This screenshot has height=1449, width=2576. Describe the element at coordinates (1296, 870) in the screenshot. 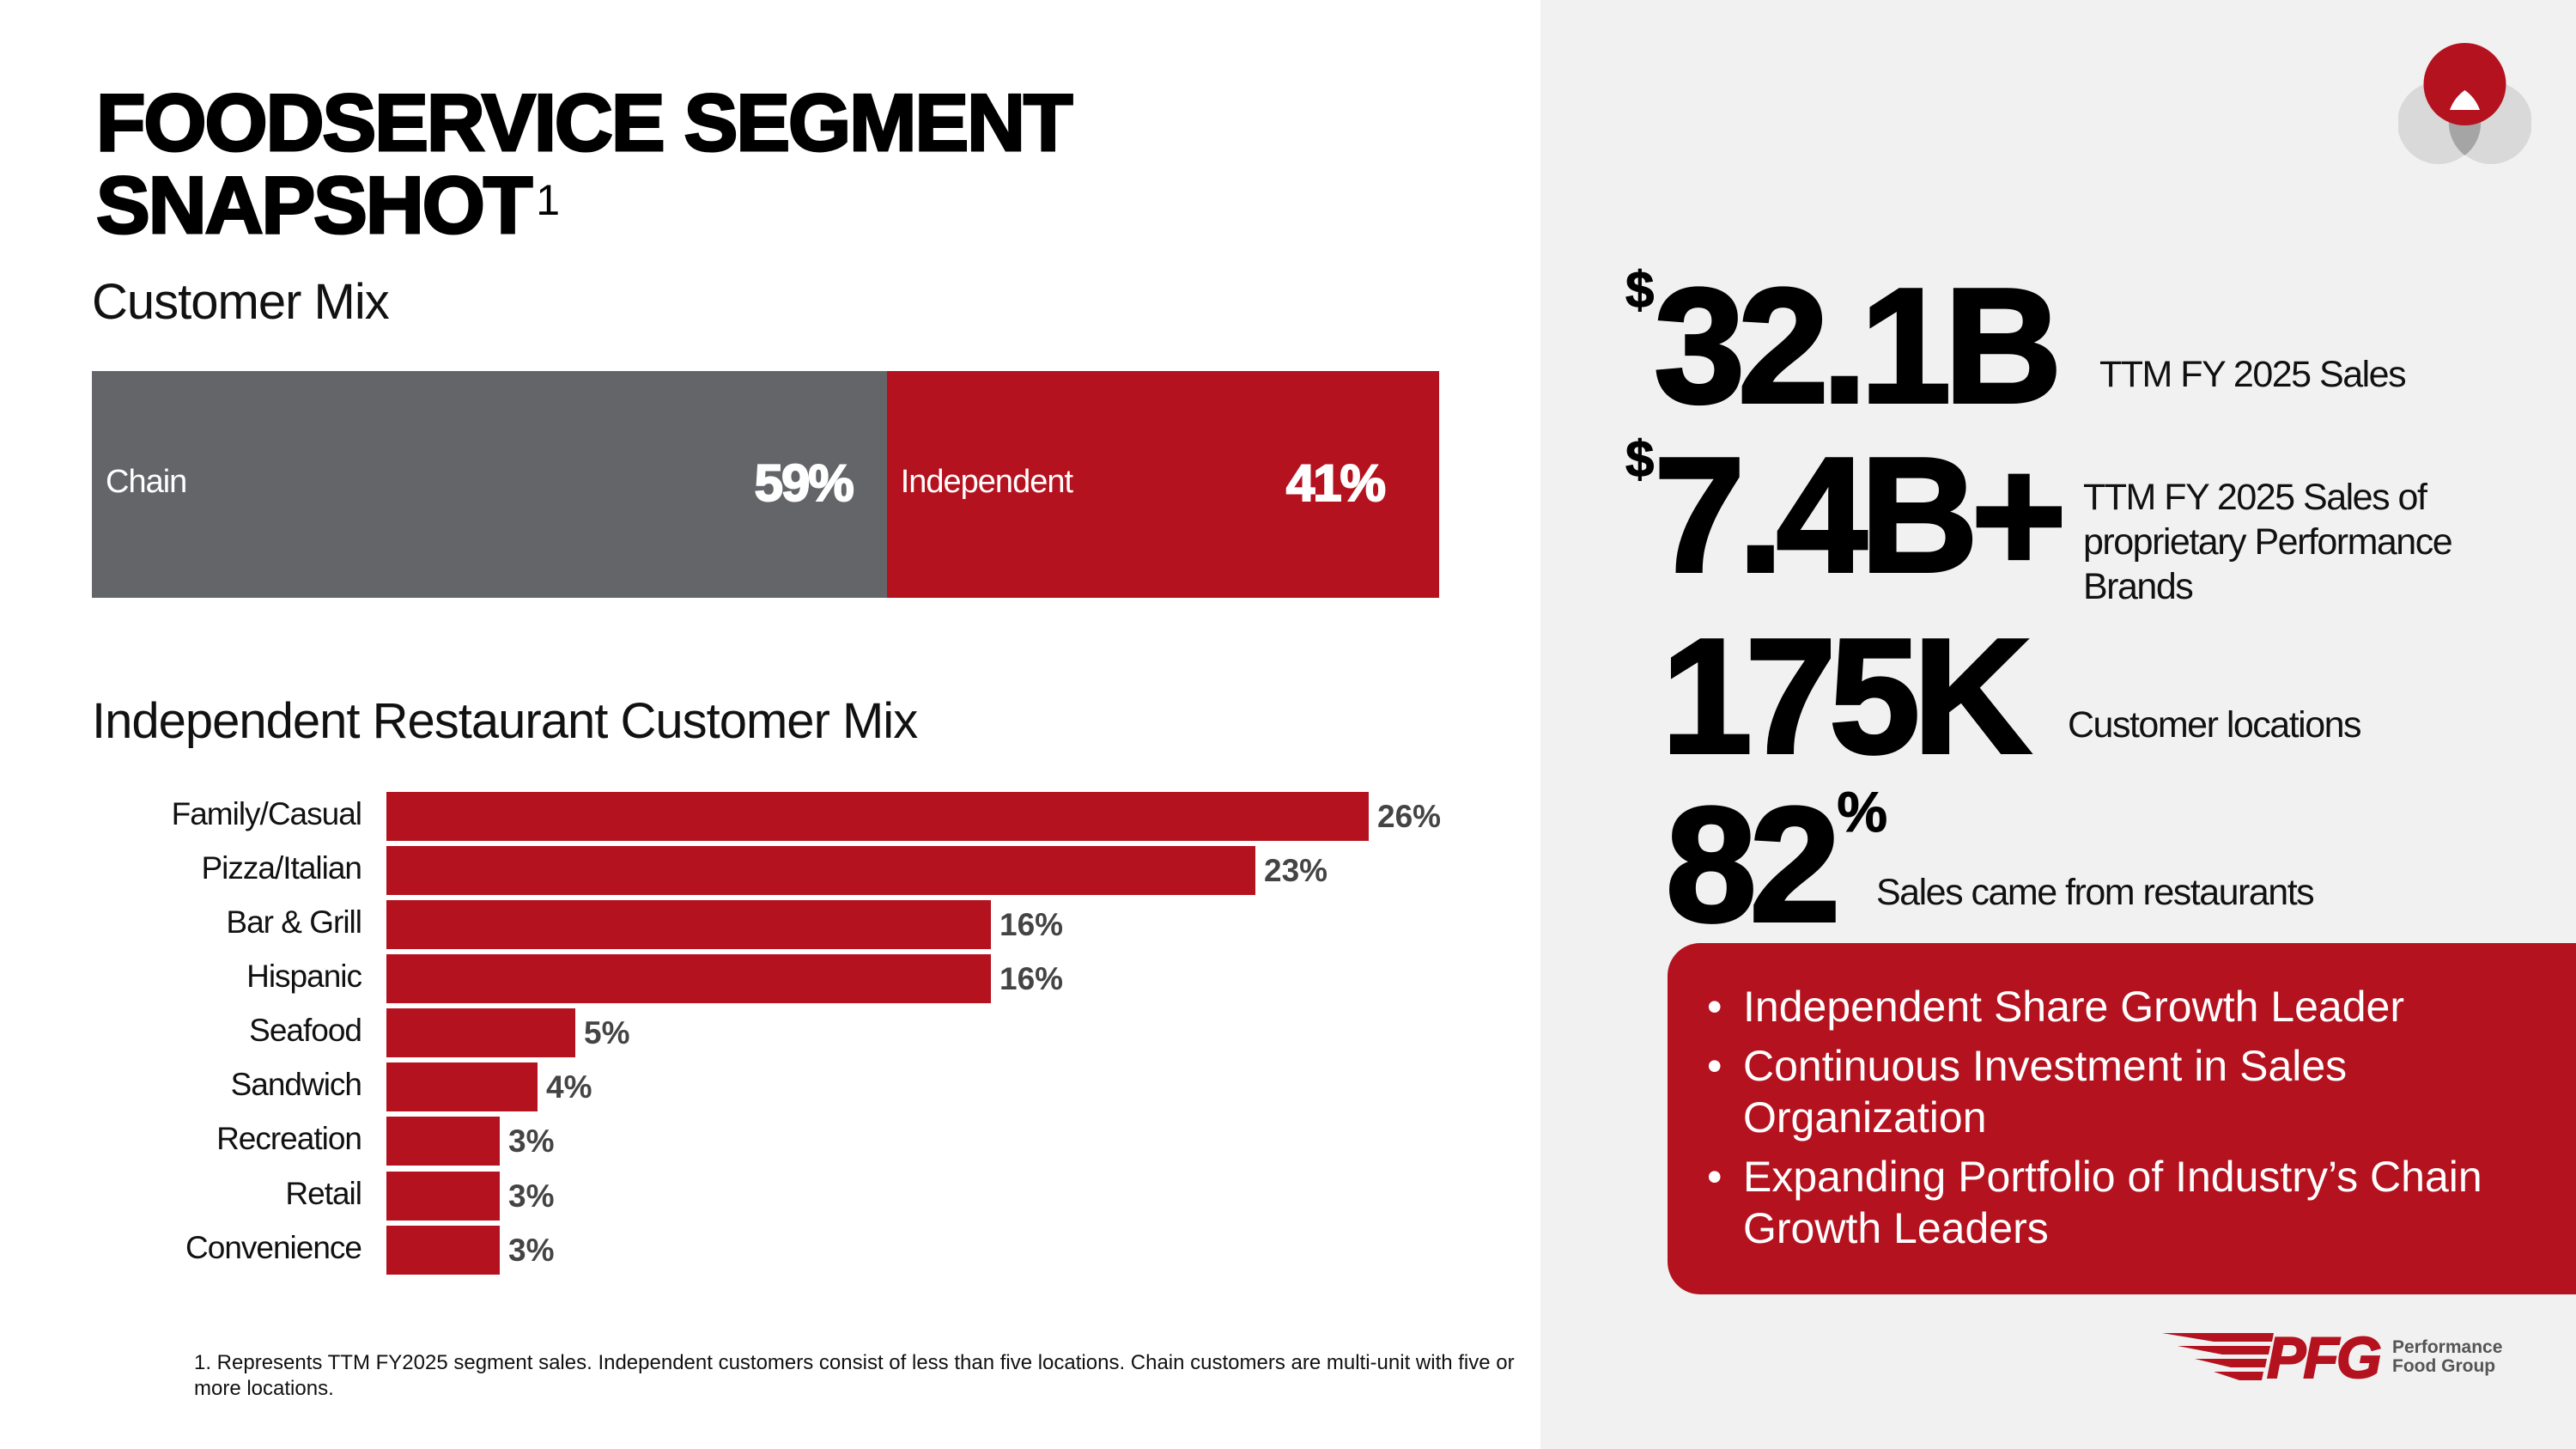

I see `bar-value-label: 23%` at that location.